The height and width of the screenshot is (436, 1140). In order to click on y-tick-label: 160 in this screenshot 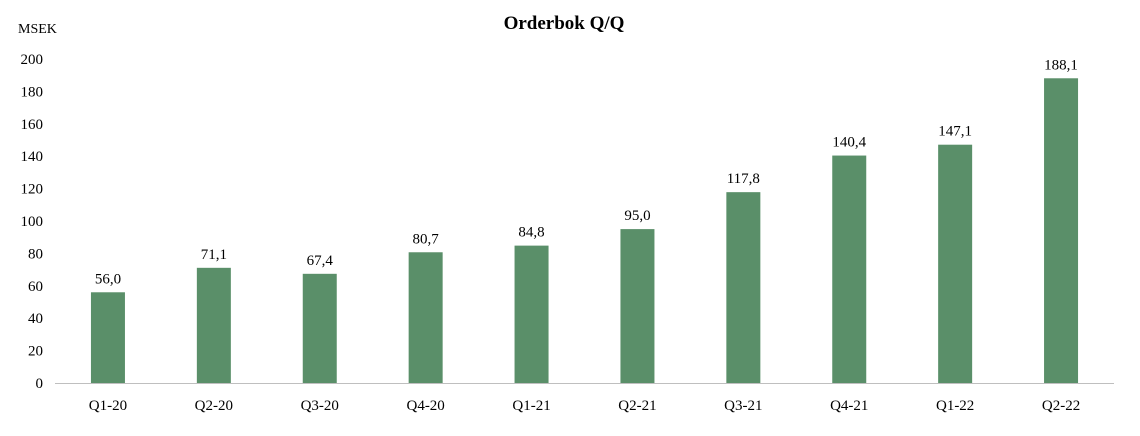, I will do `click(32, 125)`.